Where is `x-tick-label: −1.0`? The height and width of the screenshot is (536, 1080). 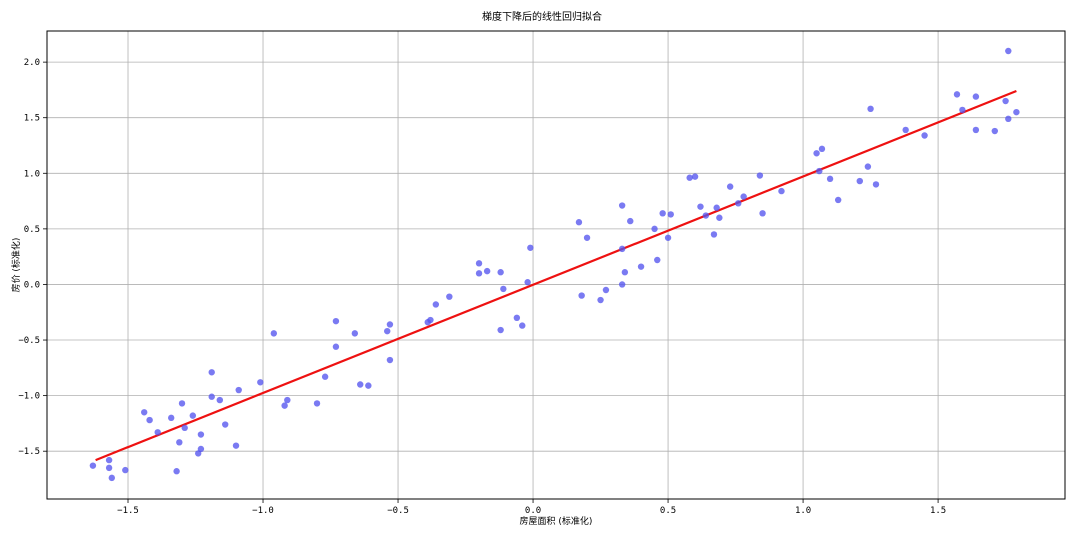 x-tick-label: −1.0 is located at coordinates (263, 511).